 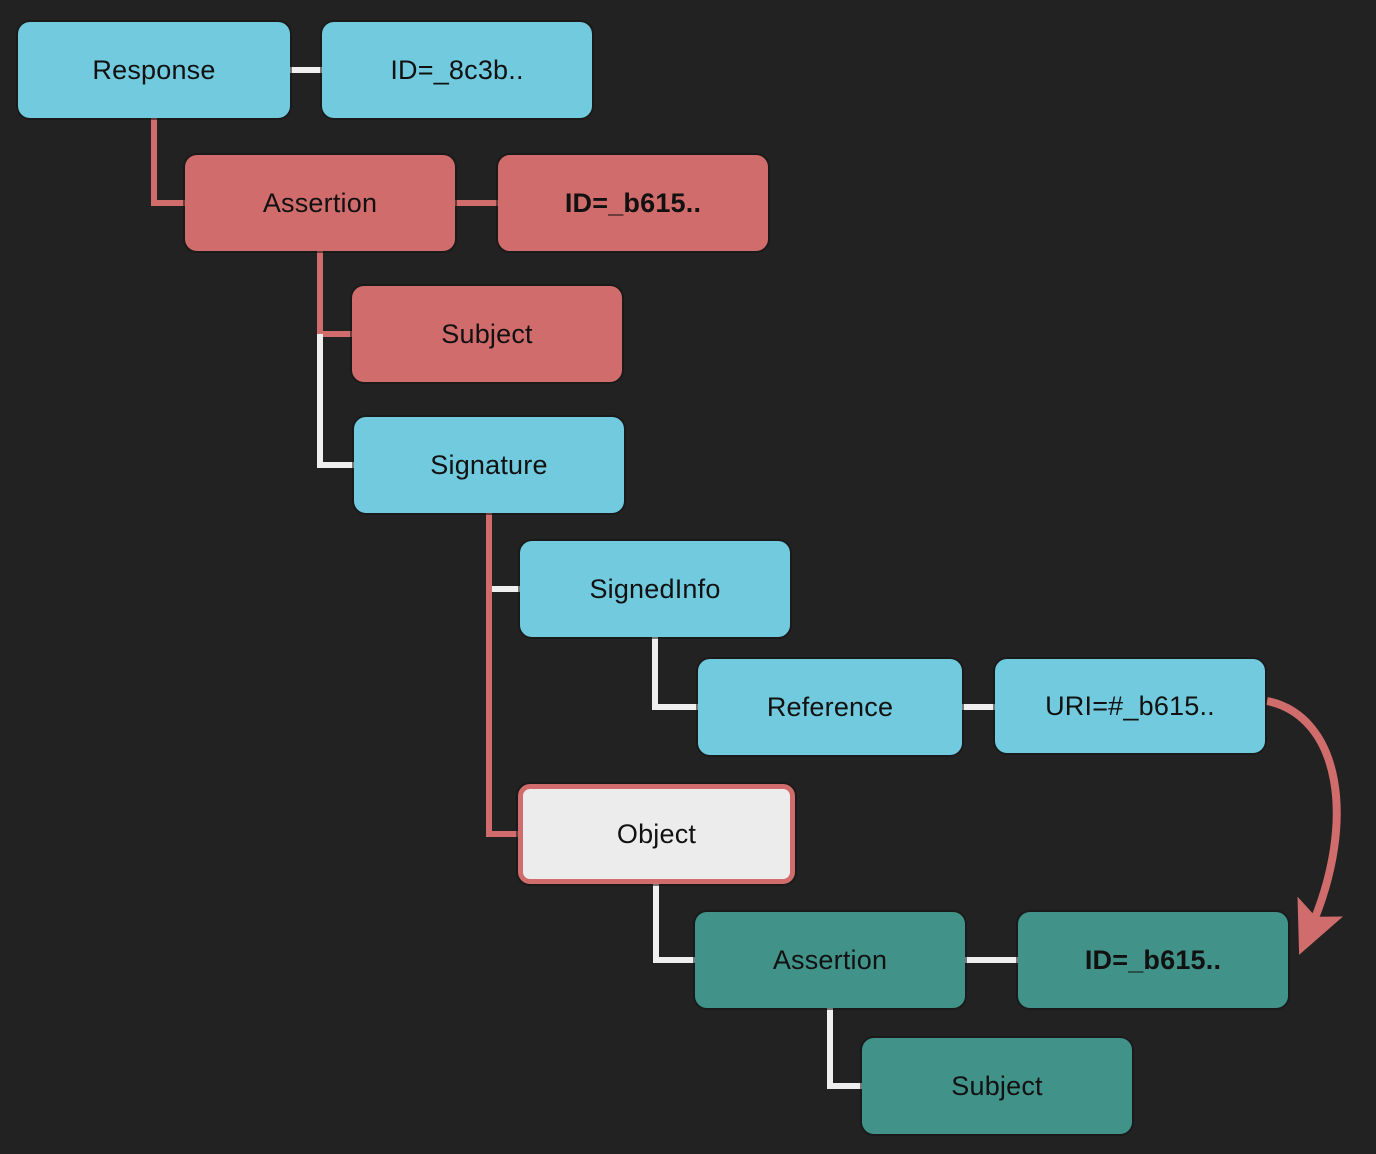 I want to click on node-assertion-outer: Assertion, so click(x=320, y=203).